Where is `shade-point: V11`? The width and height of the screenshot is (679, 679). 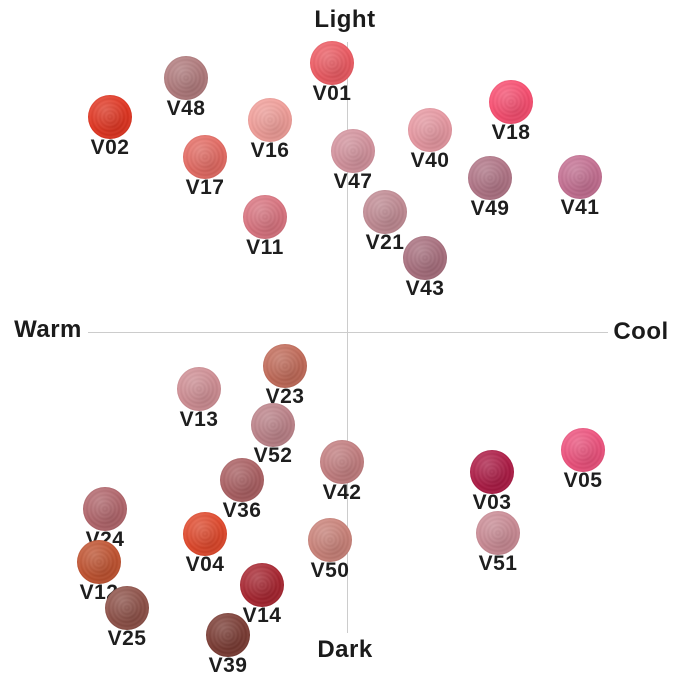
shade-point: V11 is located at coordinates (265, 227).